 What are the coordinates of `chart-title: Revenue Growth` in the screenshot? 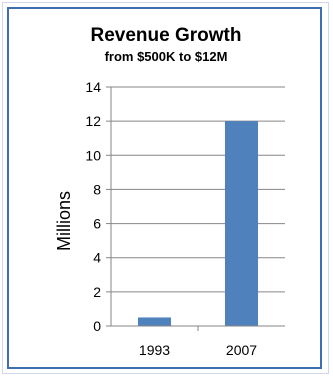 It's located at (166, 35).